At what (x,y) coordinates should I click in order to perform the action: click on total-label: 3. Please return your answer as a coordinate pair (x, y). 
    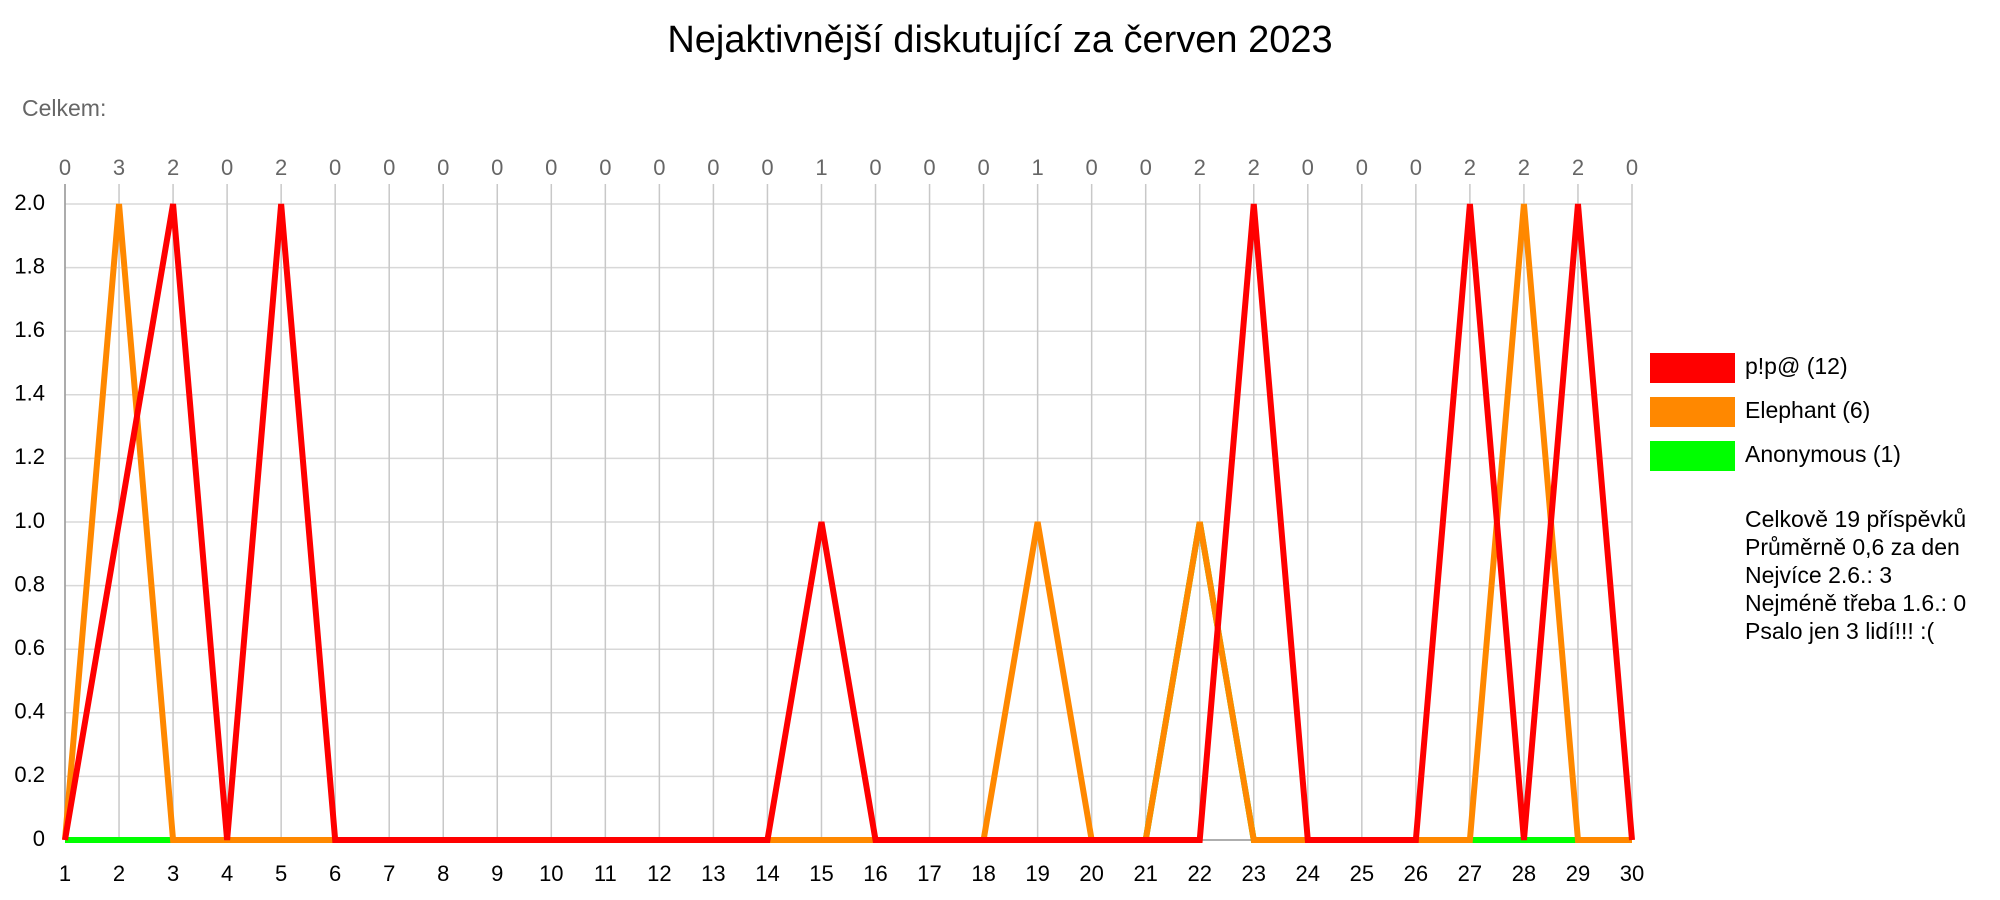
    Looking at the image, I should click on (119, 167).